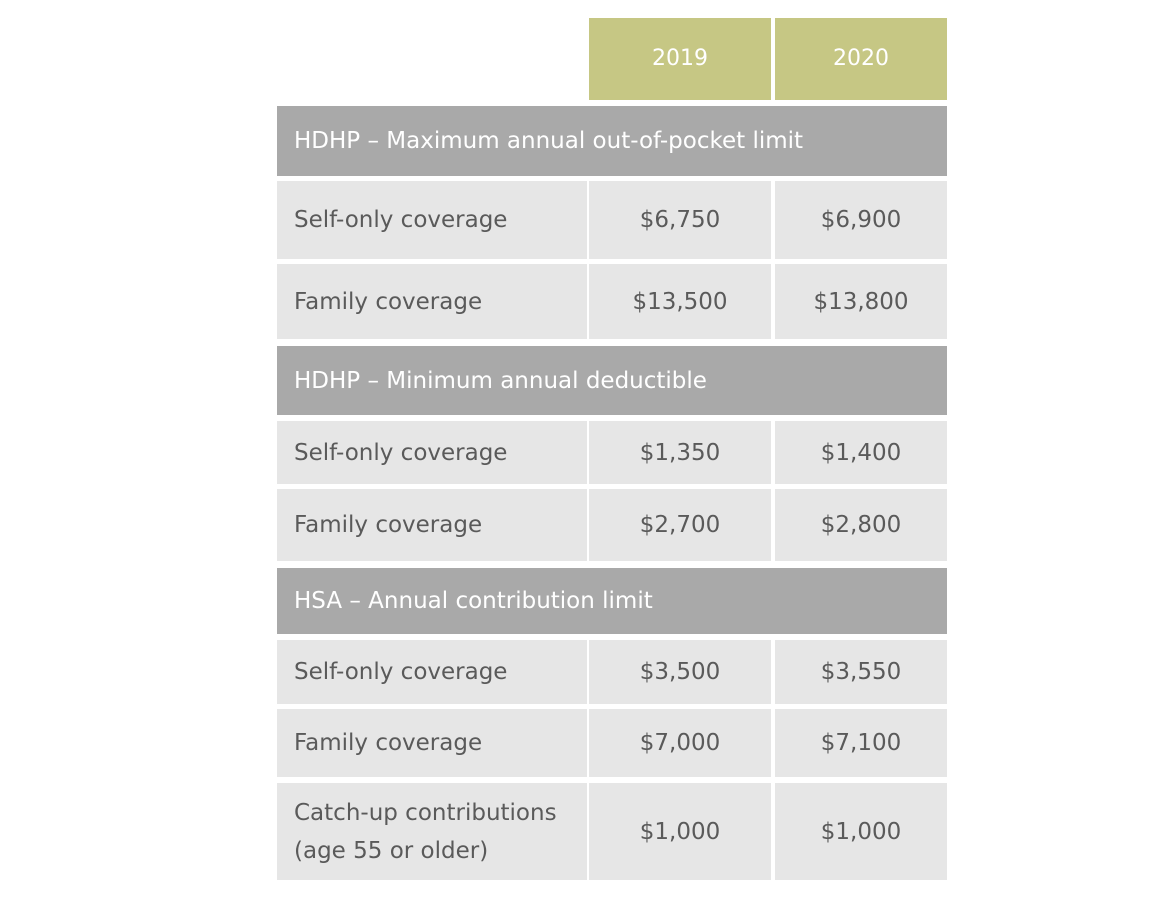  Describe the element at coordinates (861, 672) in the screenshot. I see `row-value: $3,550` at that location.